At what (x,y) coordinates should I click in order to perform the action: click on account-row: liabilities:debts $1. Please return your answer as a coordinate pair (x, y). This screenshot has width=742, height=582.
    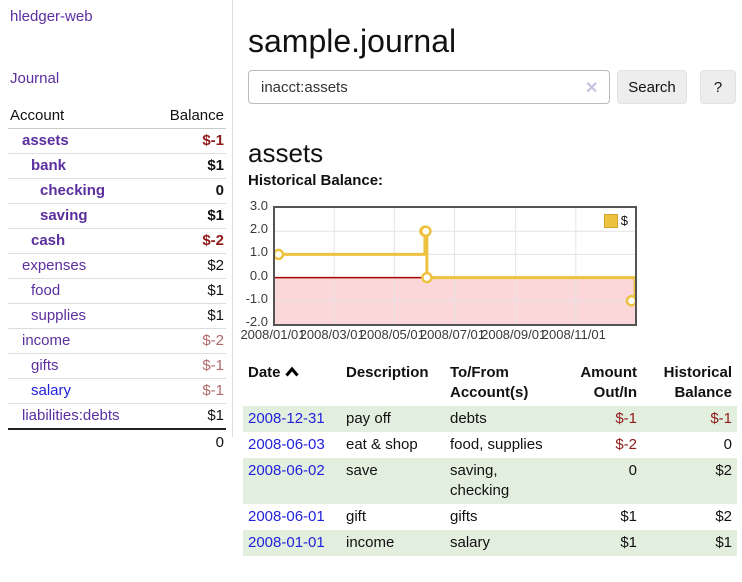
    Looking at the image, I should click on (117, 416).